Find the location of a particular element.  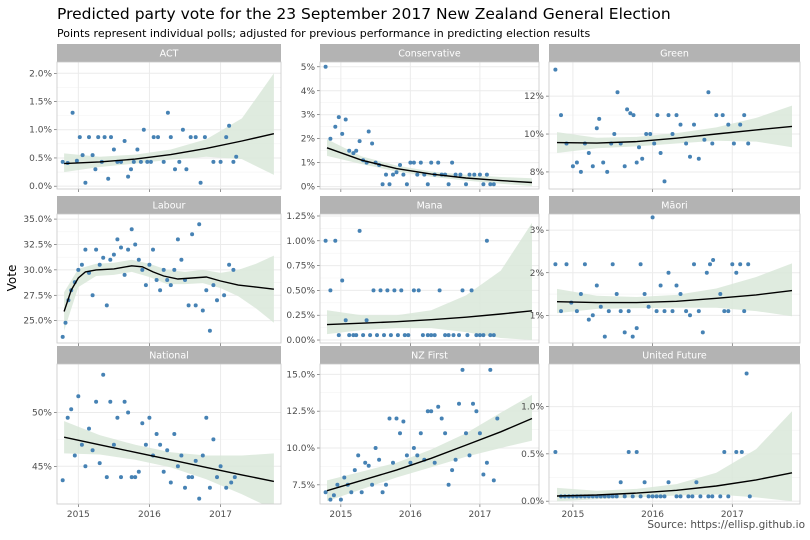

y-tick-label: 2% is located at coordinates (537, 274).